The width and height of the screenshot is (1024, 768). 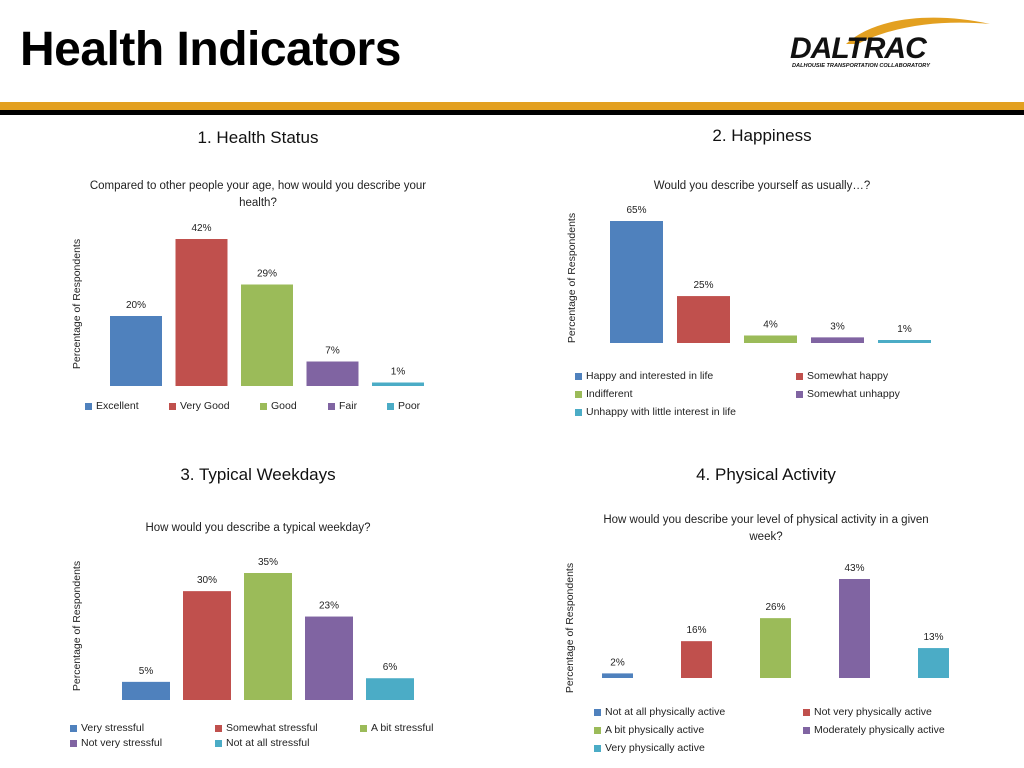 I want to click on legend-label: Somewhat unhappy, so click(x=853, y=394).